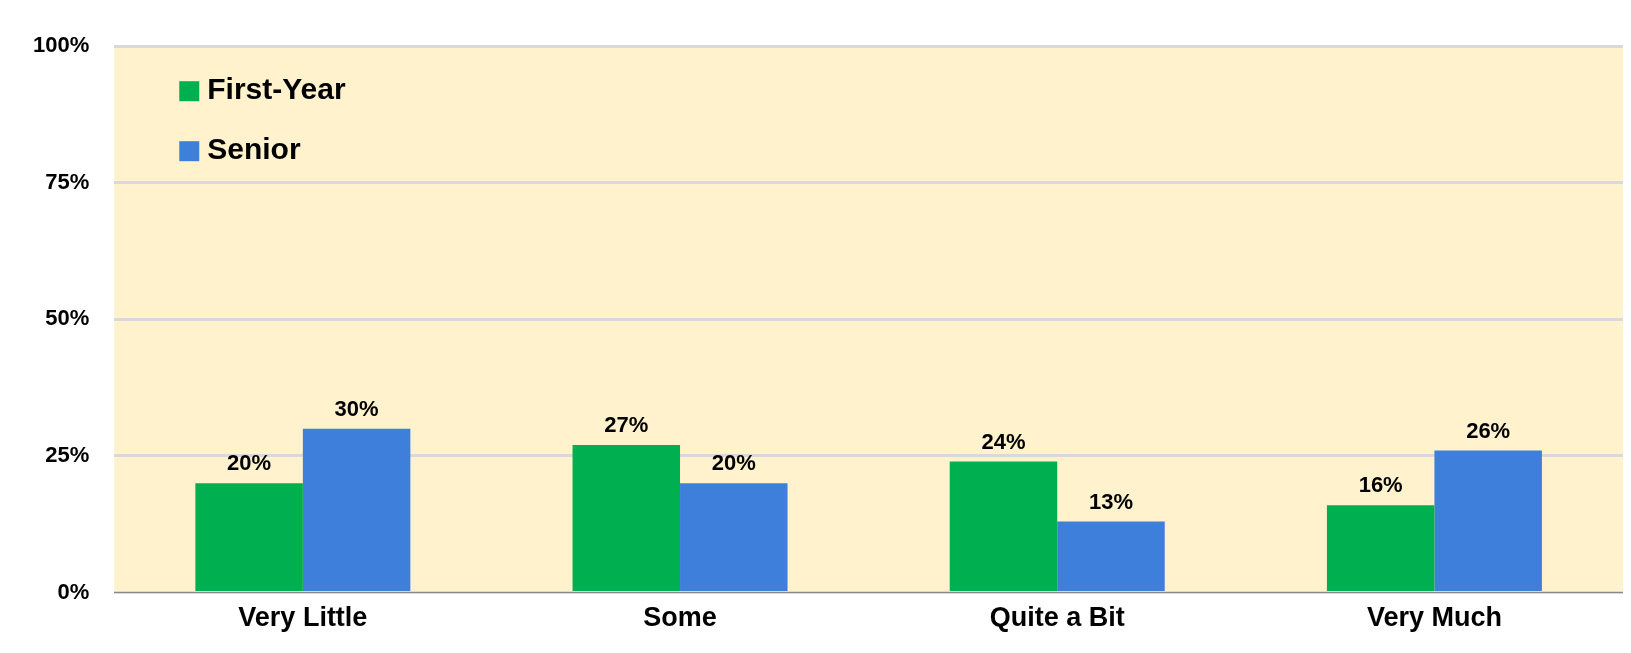 The width and height of the screenshot is (1631, 653). What do you see at coordinates (67, 318) in the screenshot?
I see `y-tick-label: 50%` at bounding box center [67, 318].